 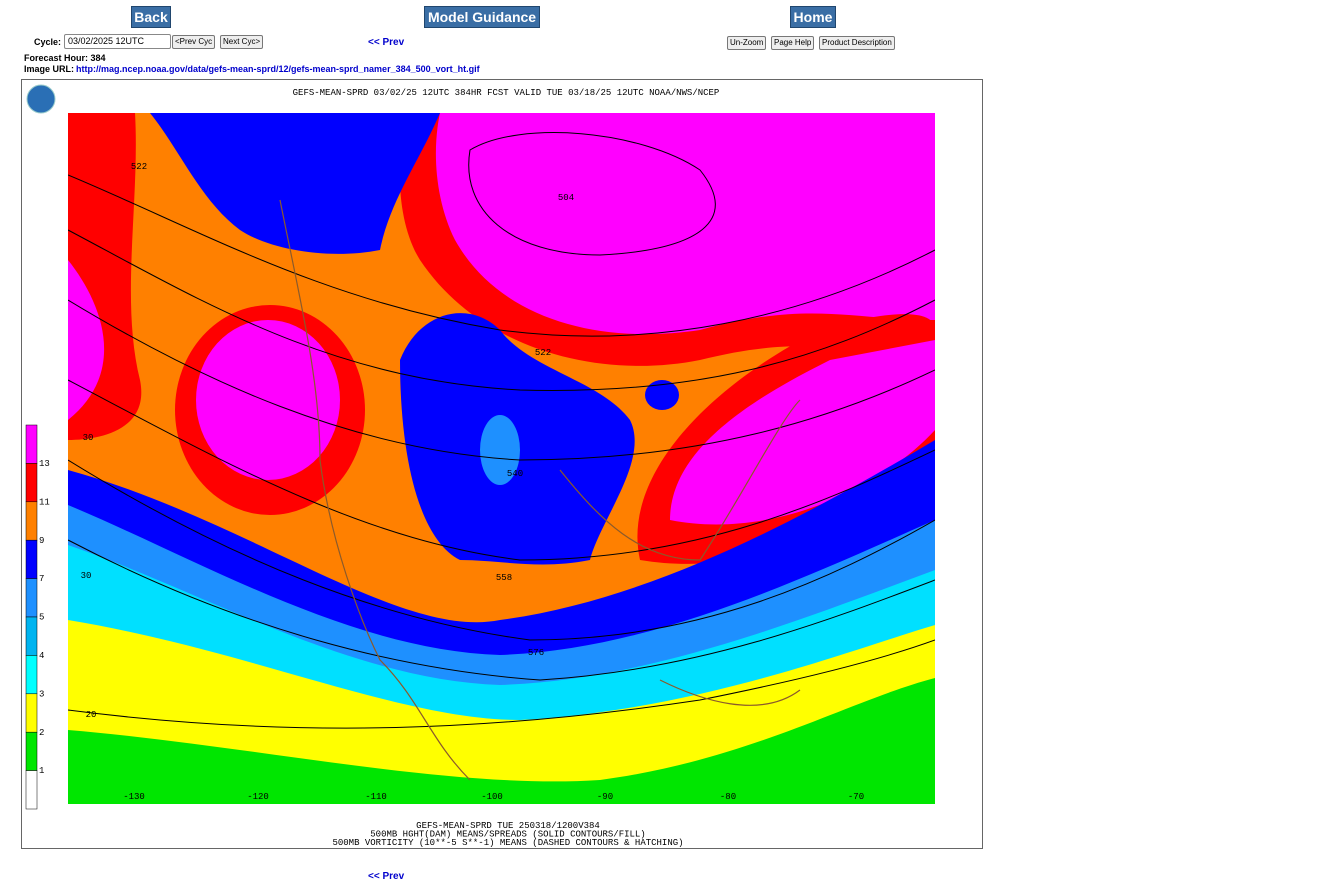 I want to click on contour-label: 540, so click(x=515, y=474).